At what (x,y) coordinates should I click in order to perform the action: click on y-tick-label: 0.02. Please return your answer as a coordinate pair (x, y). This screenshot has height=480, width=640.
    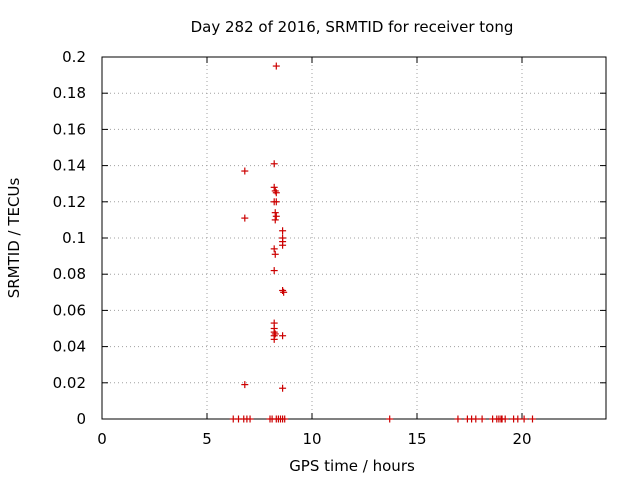
    Looking at the image, I should click on (69, 383).